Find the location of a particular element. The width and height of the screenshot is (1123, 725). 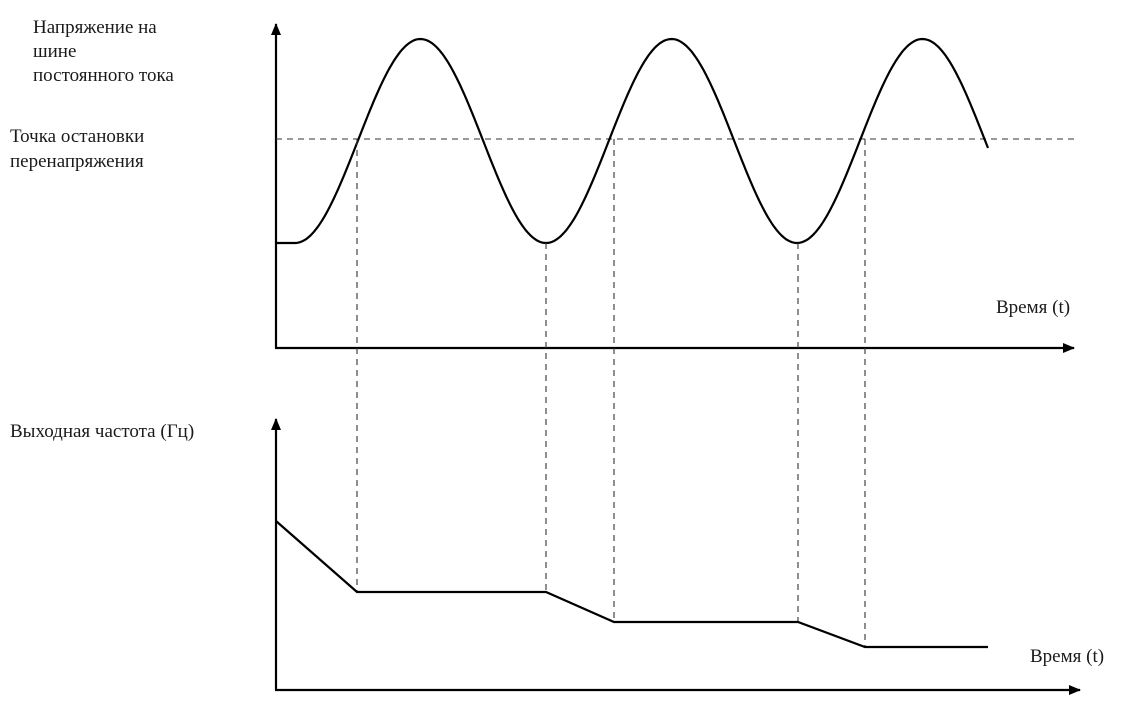

threshold-label-line-1: Точка остановки is located at coordinates (77, 136).